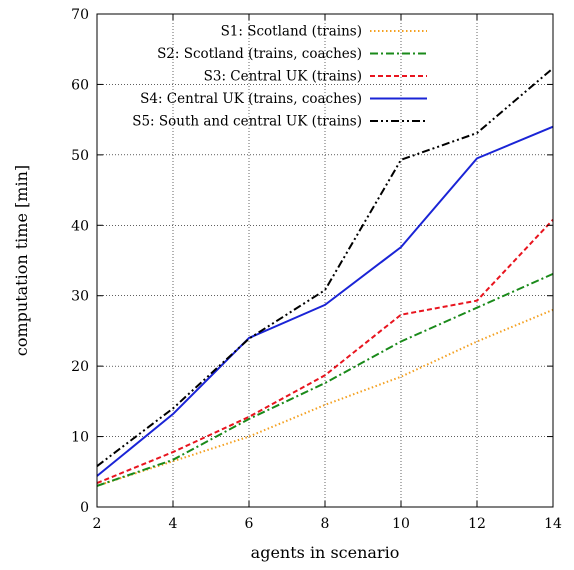 This screenshot has width=574, height=570. What do you see at coordinates (80, 438) in the screenshot?
I see `y-tick-label: 10` at bounding box center [80, 438].